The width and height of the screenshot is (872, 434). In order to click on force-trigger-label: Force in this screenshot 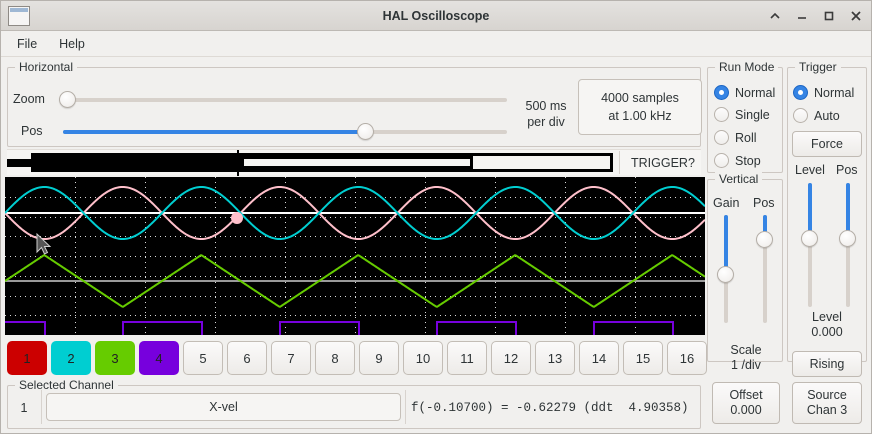, I will do `click(827, 143)`.